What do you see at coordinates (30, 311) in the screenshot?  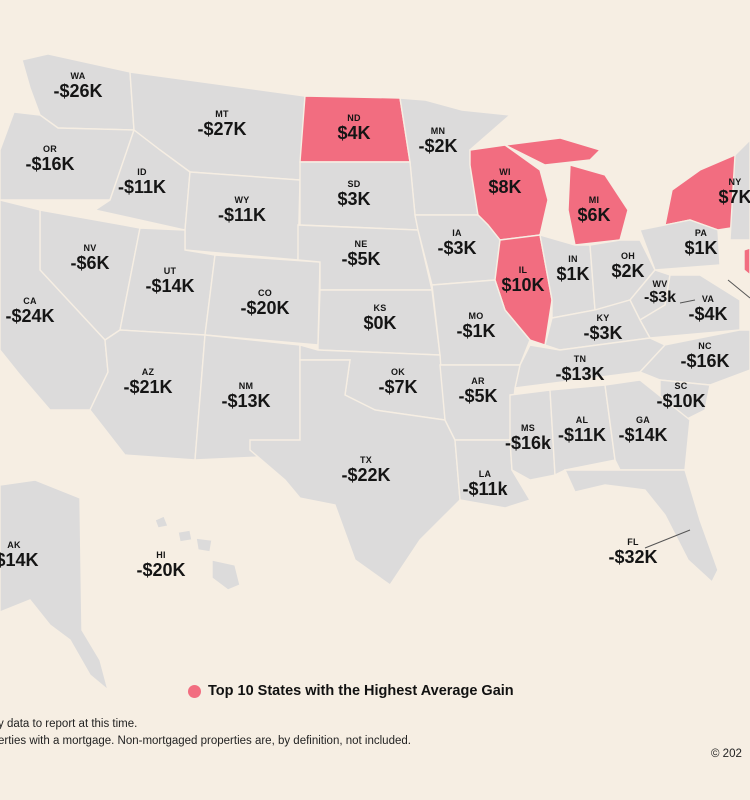 I see `label-ca: CA -$24K` at bounding box center [30, 311].